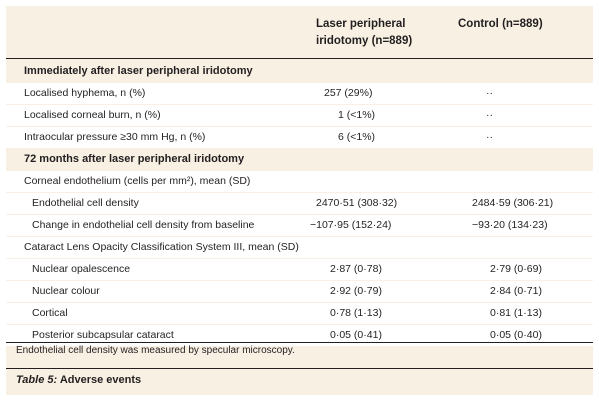 The height and width of the screenshot is (401, 599). What do you see at coordinates (361, 24) in the screenshot?
I see `column-header-lpi-line1: Laser peripheral` at bounding box center [361, 24].